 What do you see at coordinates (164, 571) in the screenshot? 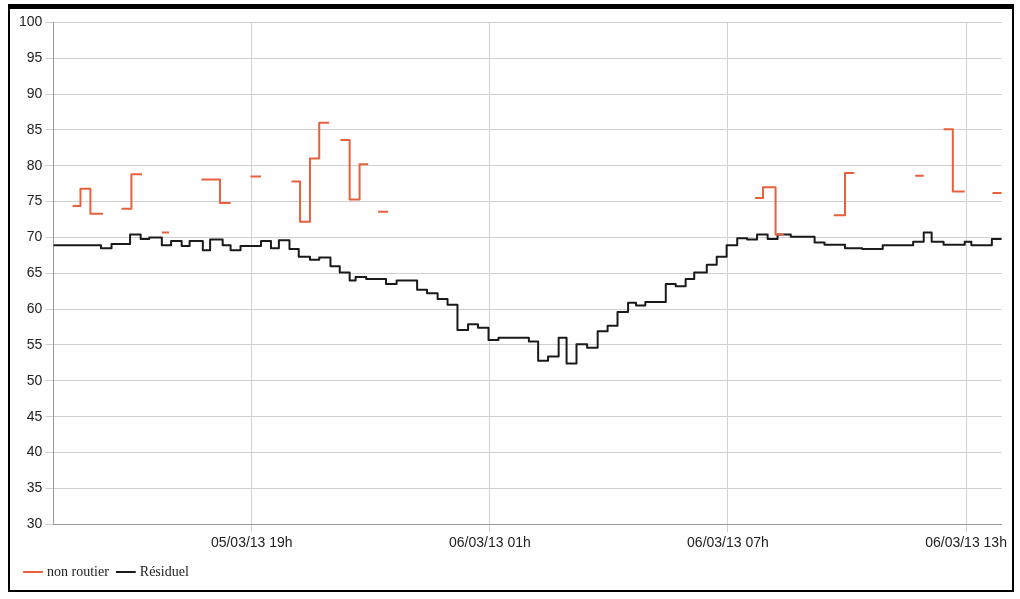
I see `legend-label: Résiduel` at bounding box center [164, 571].